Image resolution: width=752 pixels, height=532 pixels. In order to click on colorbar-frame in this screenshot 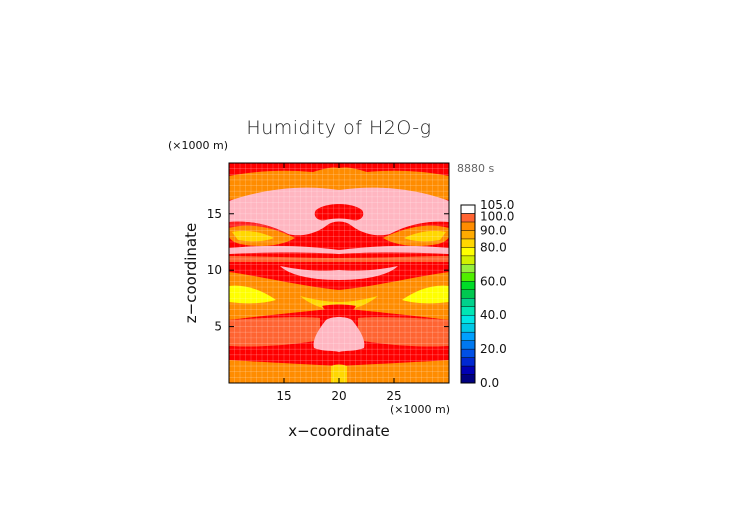, I will do `click(468, 294)`.